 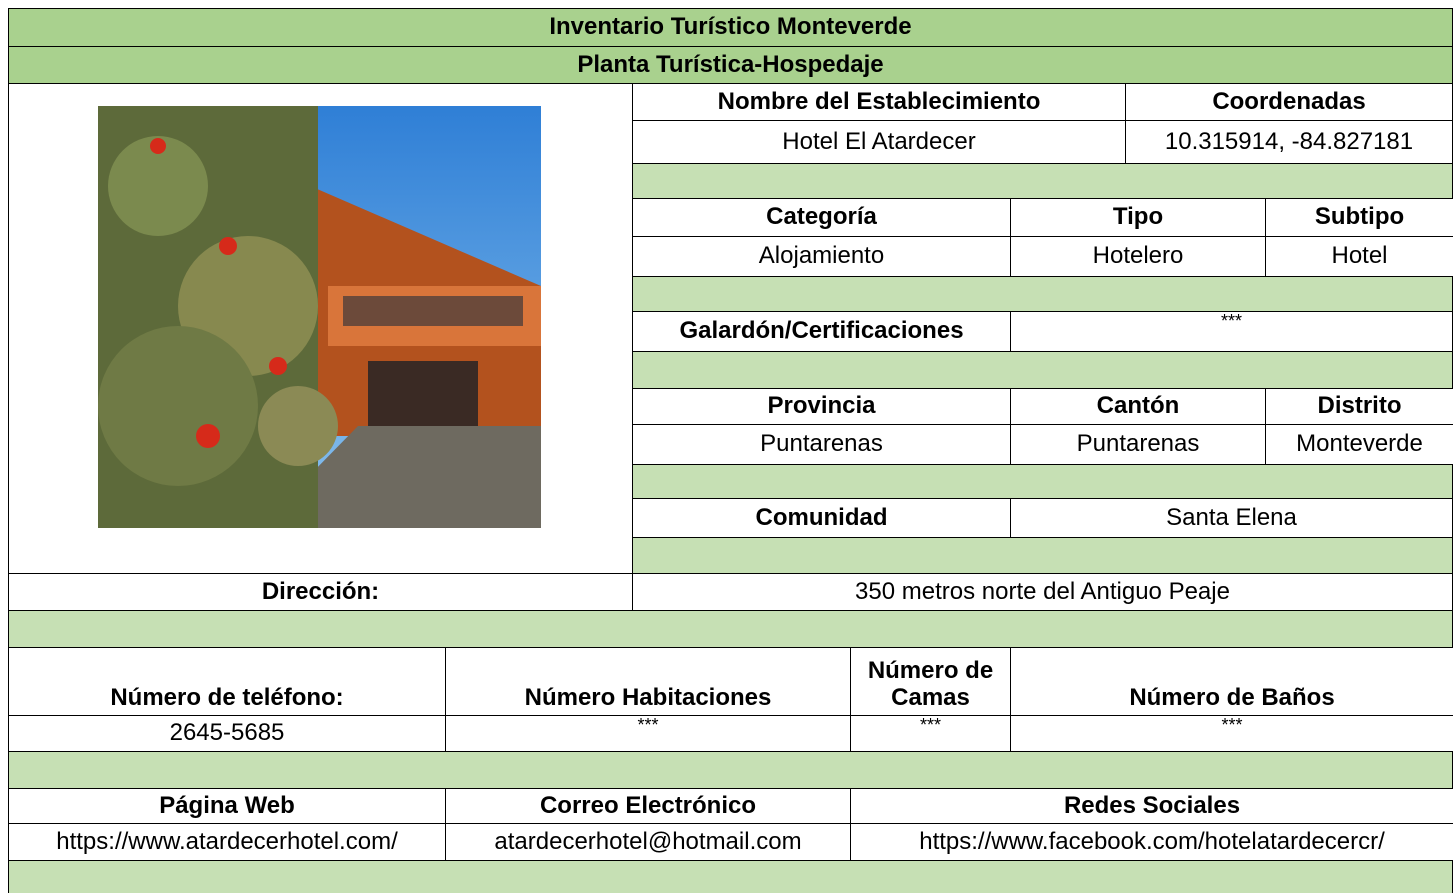 I want to click on field-label: Distrito, so click(x=1359, y=406).